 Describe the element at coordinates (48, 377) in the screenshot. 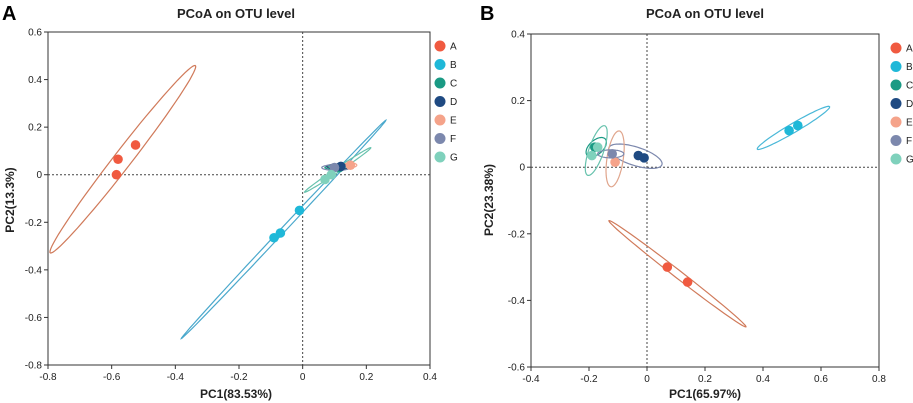

I see `x-tick-label: -0.8` at that location.